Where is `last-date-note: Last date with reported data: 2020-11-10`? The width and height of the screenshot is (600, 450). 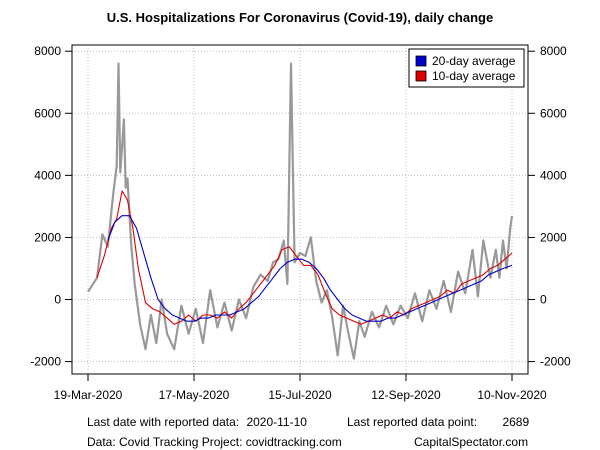
last-date-note: Last date with reported data: 2020-11-10 is located at coordinates (197, 422).